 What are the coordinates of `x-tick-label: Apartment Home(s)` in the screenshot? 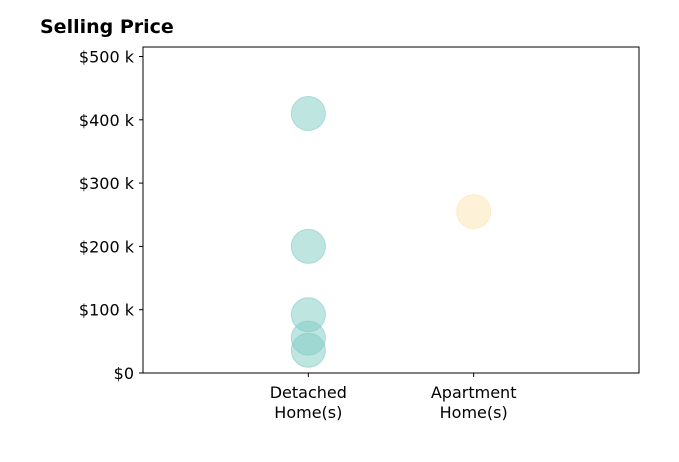 It's located at (474, 402).